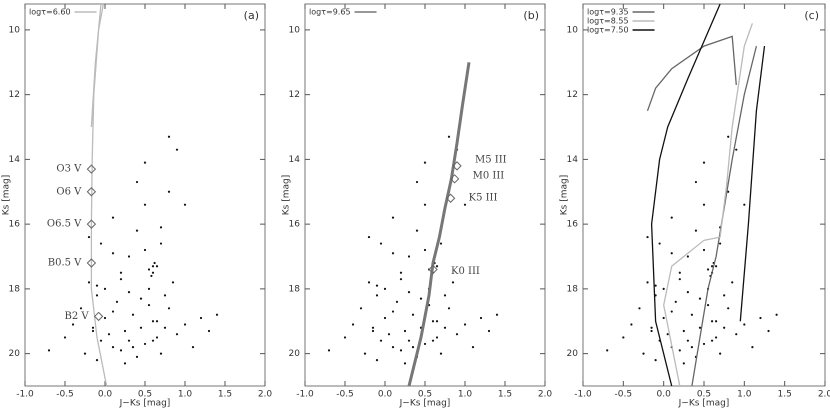 This screenshot has height=408, width=830. What do you see at coordinates (531, 15) in the screenshot?
I see `panel-label: (b)` at bounding box center [531, 15].